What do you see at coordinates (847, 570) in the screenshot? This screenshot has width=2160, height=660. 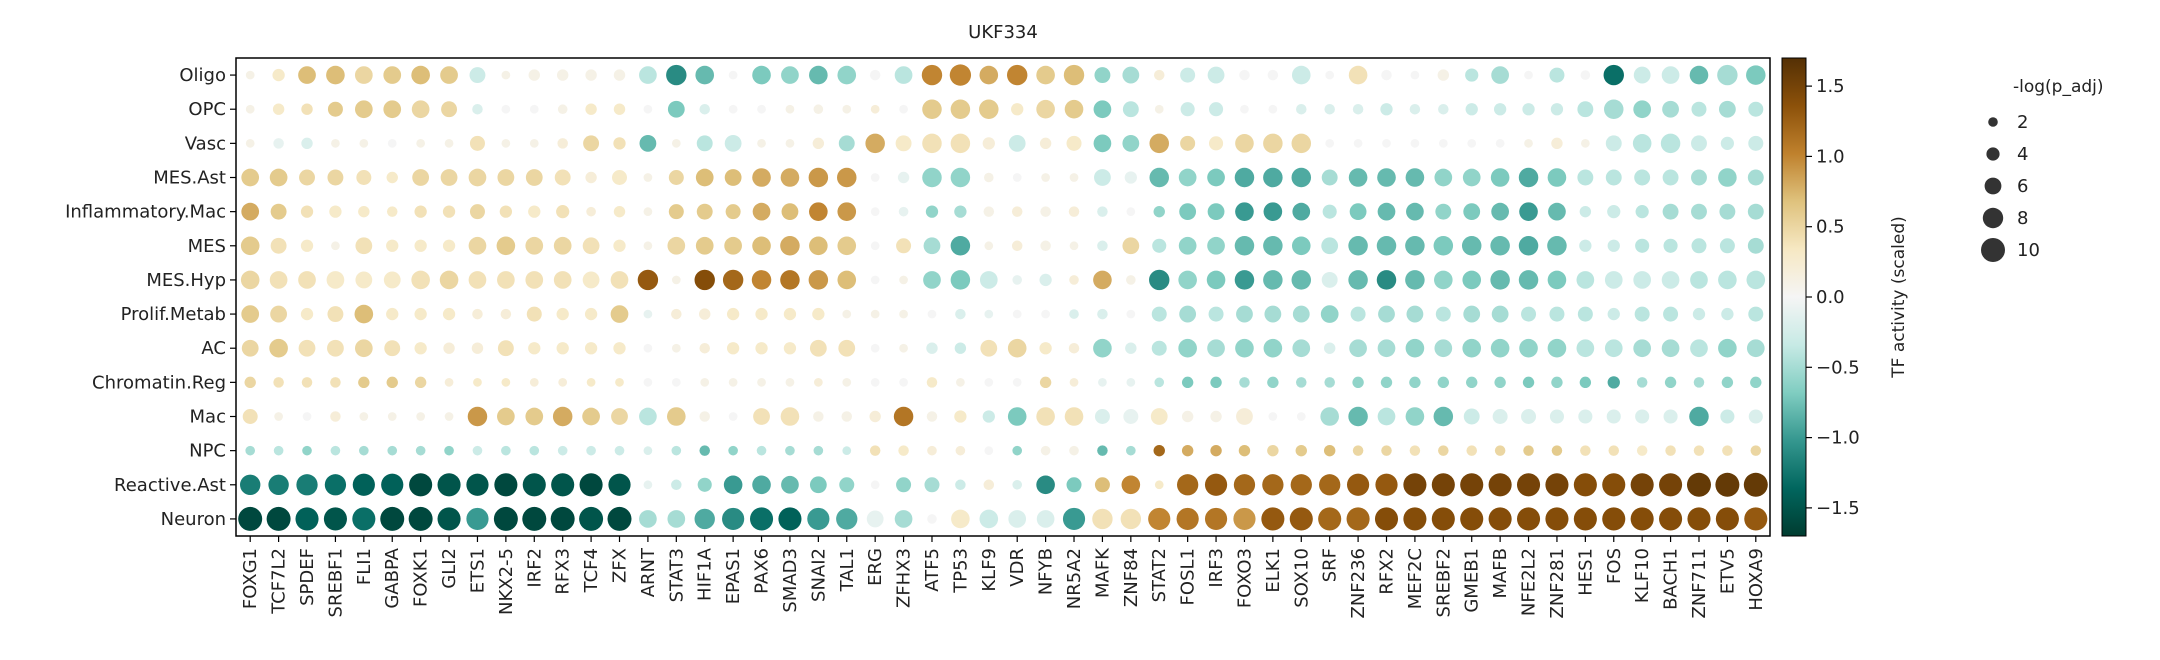 I see `column-label: TAL1` at bounding box center [847, 570].